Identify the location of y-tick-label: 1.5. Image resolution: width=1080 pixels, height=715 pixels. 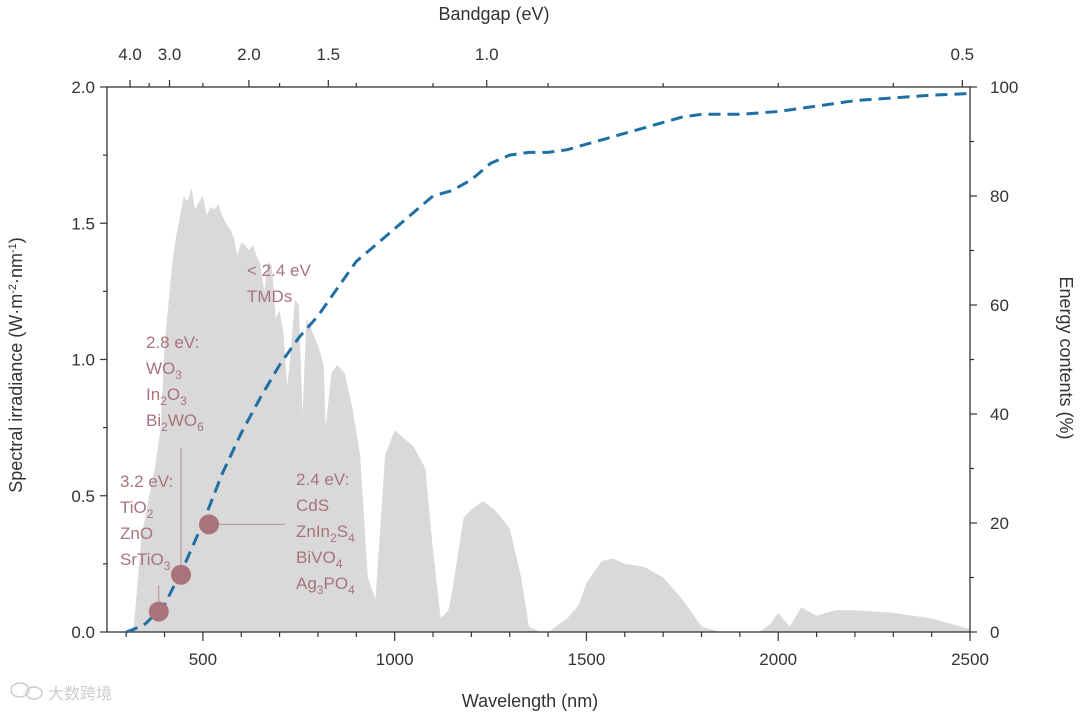
(83, 223).